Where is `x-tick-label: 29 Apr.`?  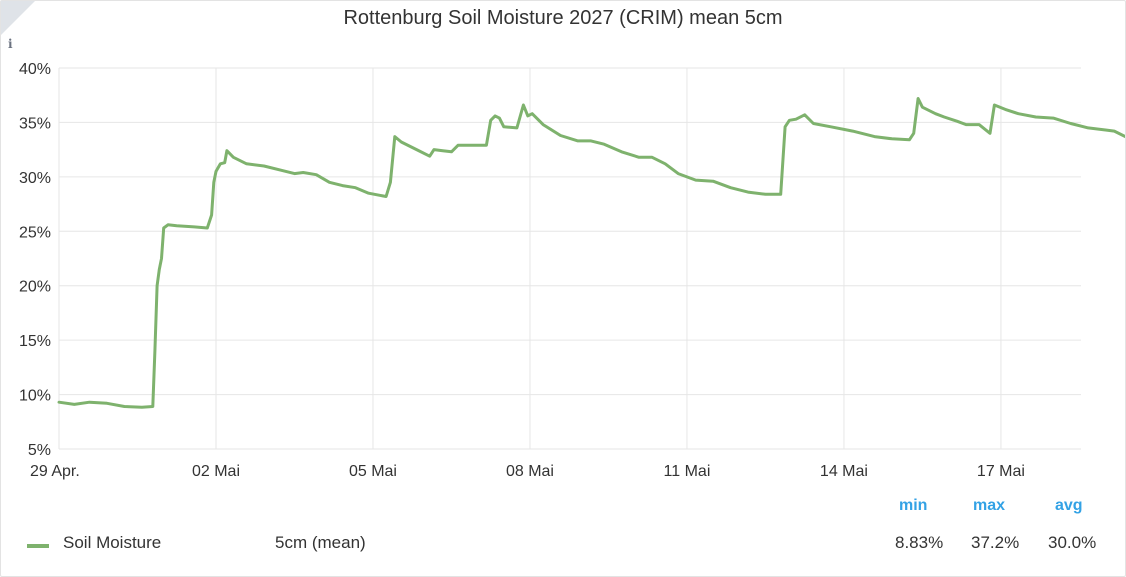
x-tick-label: 29 Apr. is located at coordinates (55, 471).